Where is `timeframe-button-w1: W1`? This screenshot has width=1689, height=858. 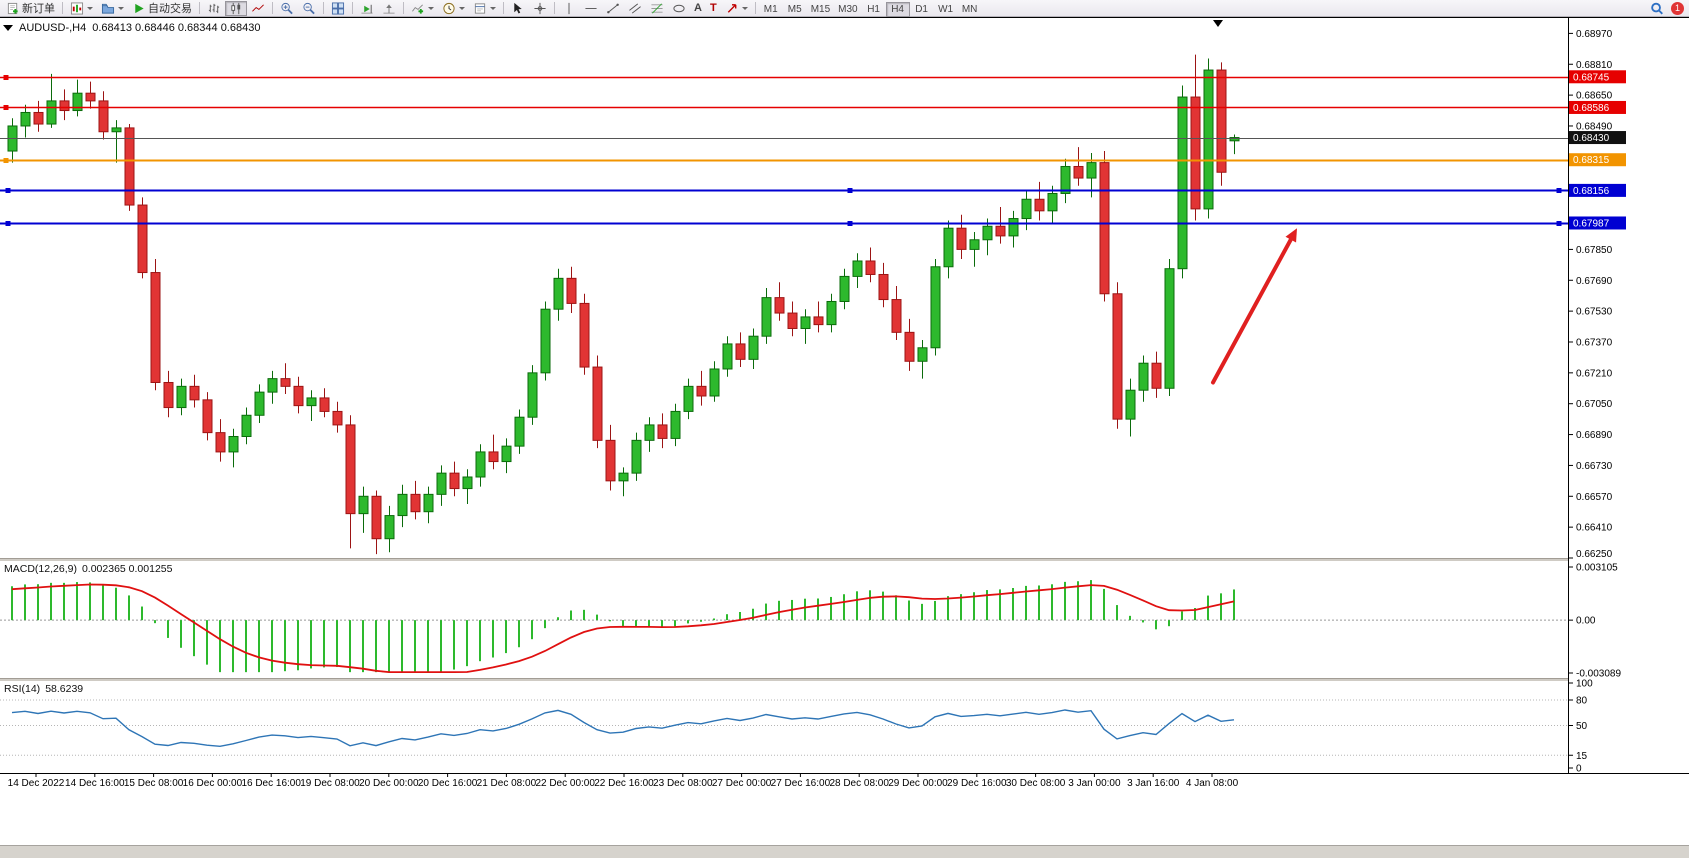 timeframe-button-w1: W1 is located at coordinates (946, 9).